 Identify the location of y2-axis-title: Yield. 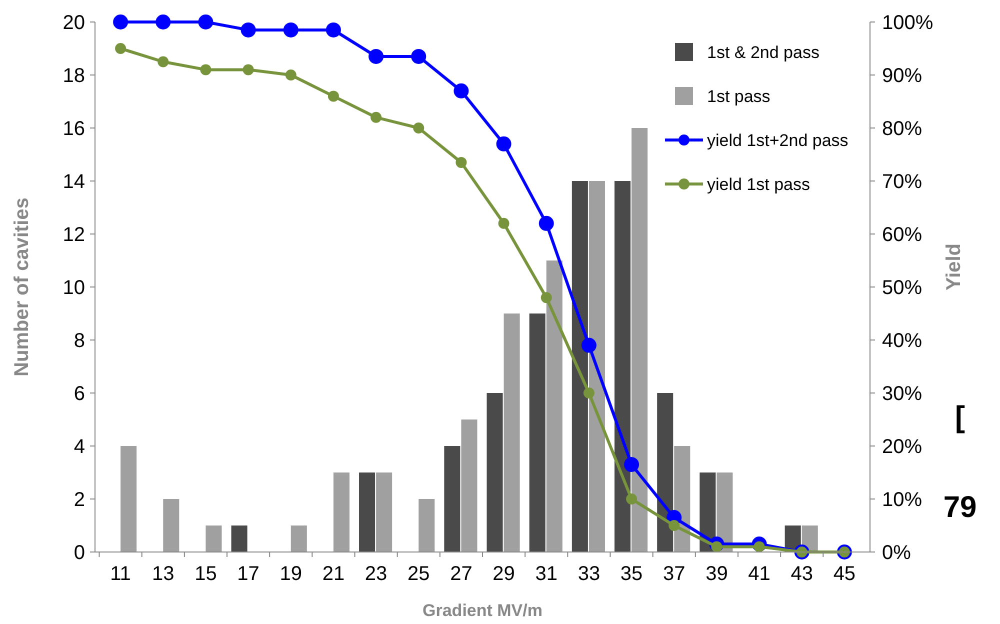
(954, 267).